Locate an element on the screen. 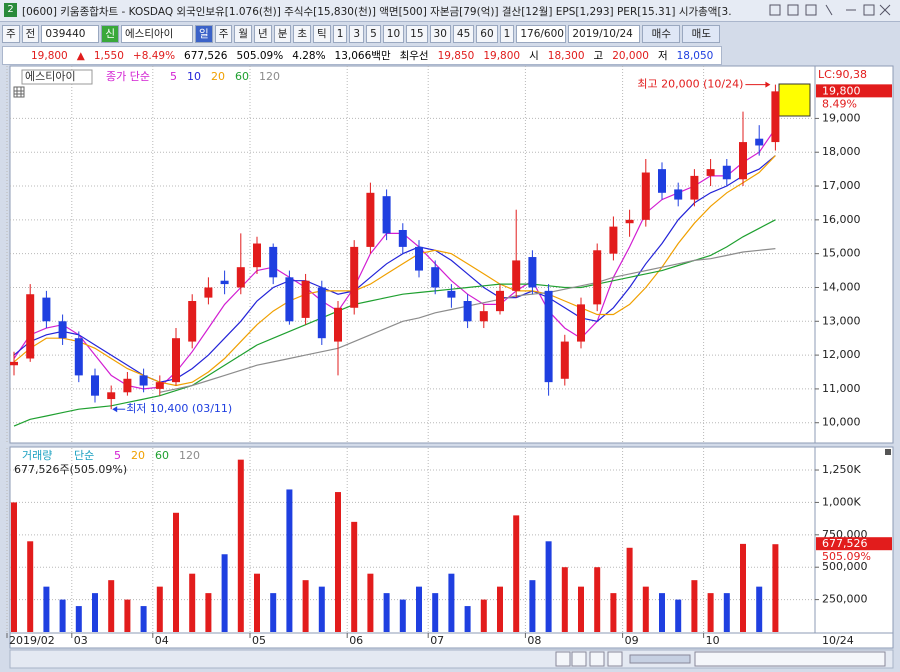 This screenshot has width=900, height=672. toolbar-button: 176/600 is located at coordinates (541, 33).